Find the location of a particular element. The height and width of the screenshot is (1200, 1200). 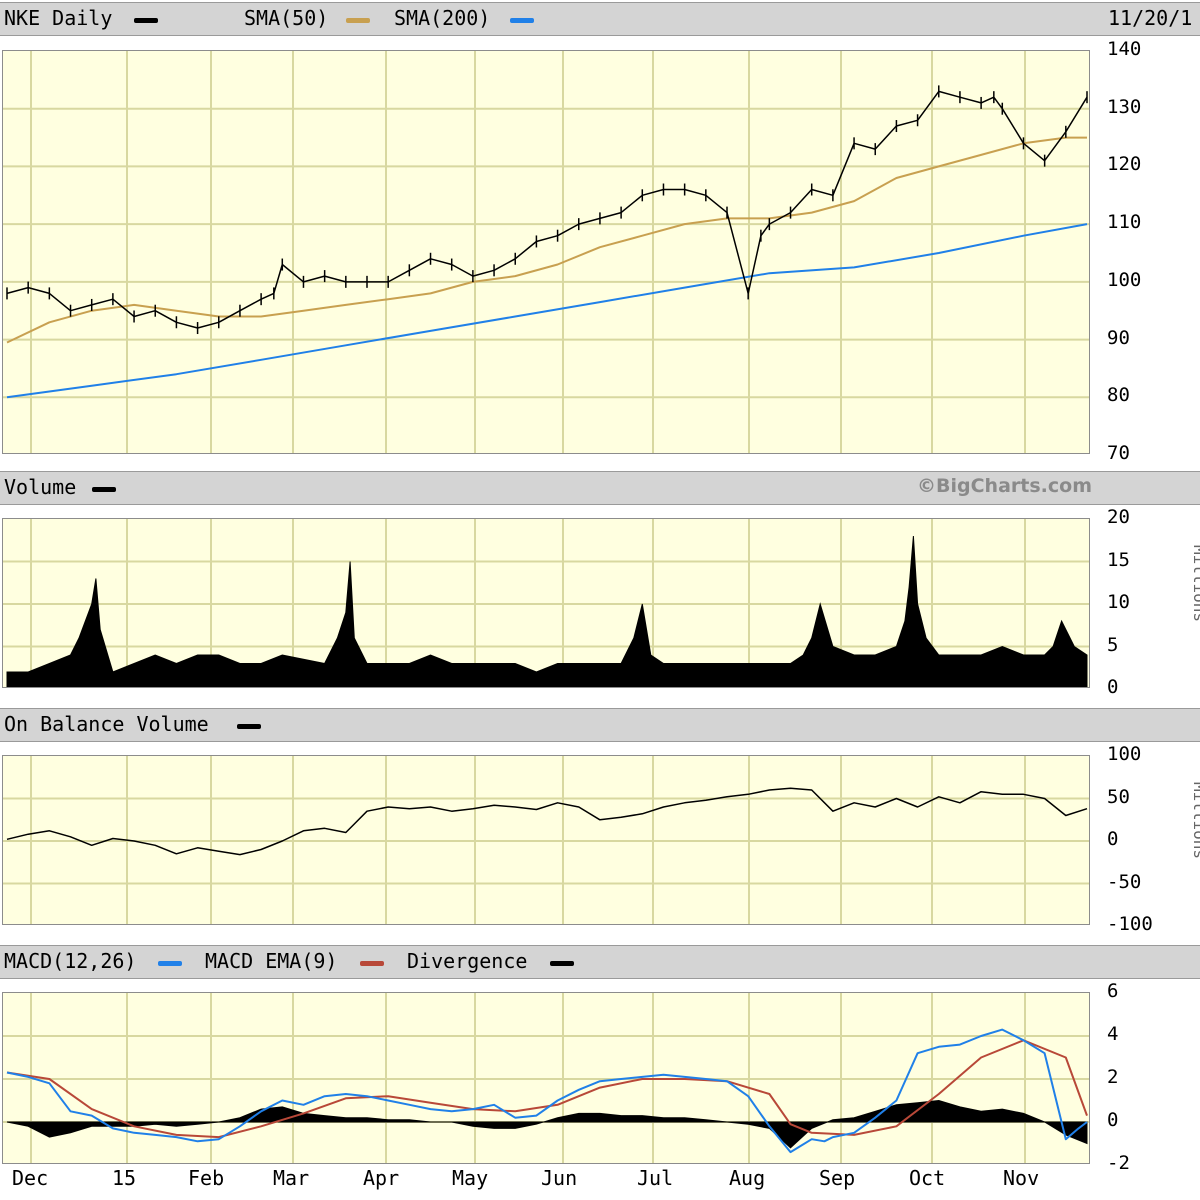

y-tick-label: 10 is located at coordinates (1118, 602).